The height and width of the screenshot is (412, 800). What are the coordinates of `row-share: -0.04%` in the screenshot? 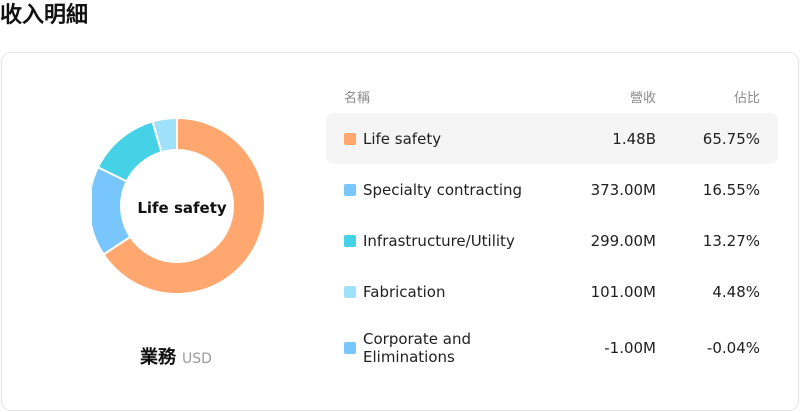 It's located at (733, 348).